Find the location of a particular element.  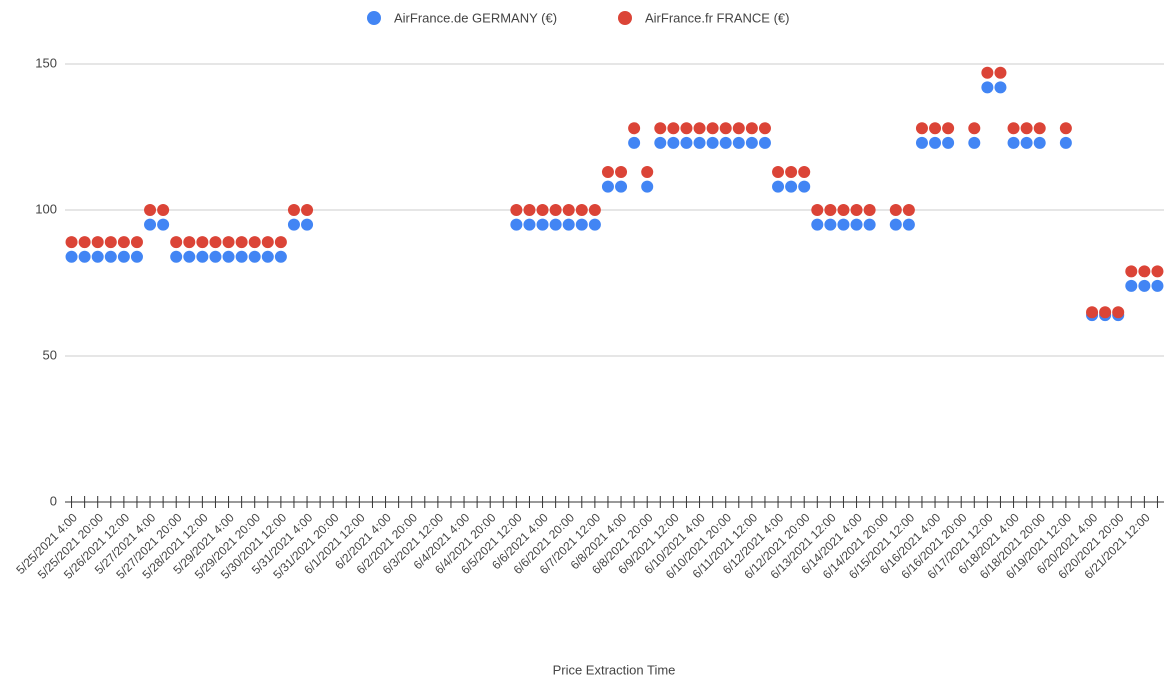

legend-label: AirFrance.de GERMANY (€) is located at coordinates (475, 17).